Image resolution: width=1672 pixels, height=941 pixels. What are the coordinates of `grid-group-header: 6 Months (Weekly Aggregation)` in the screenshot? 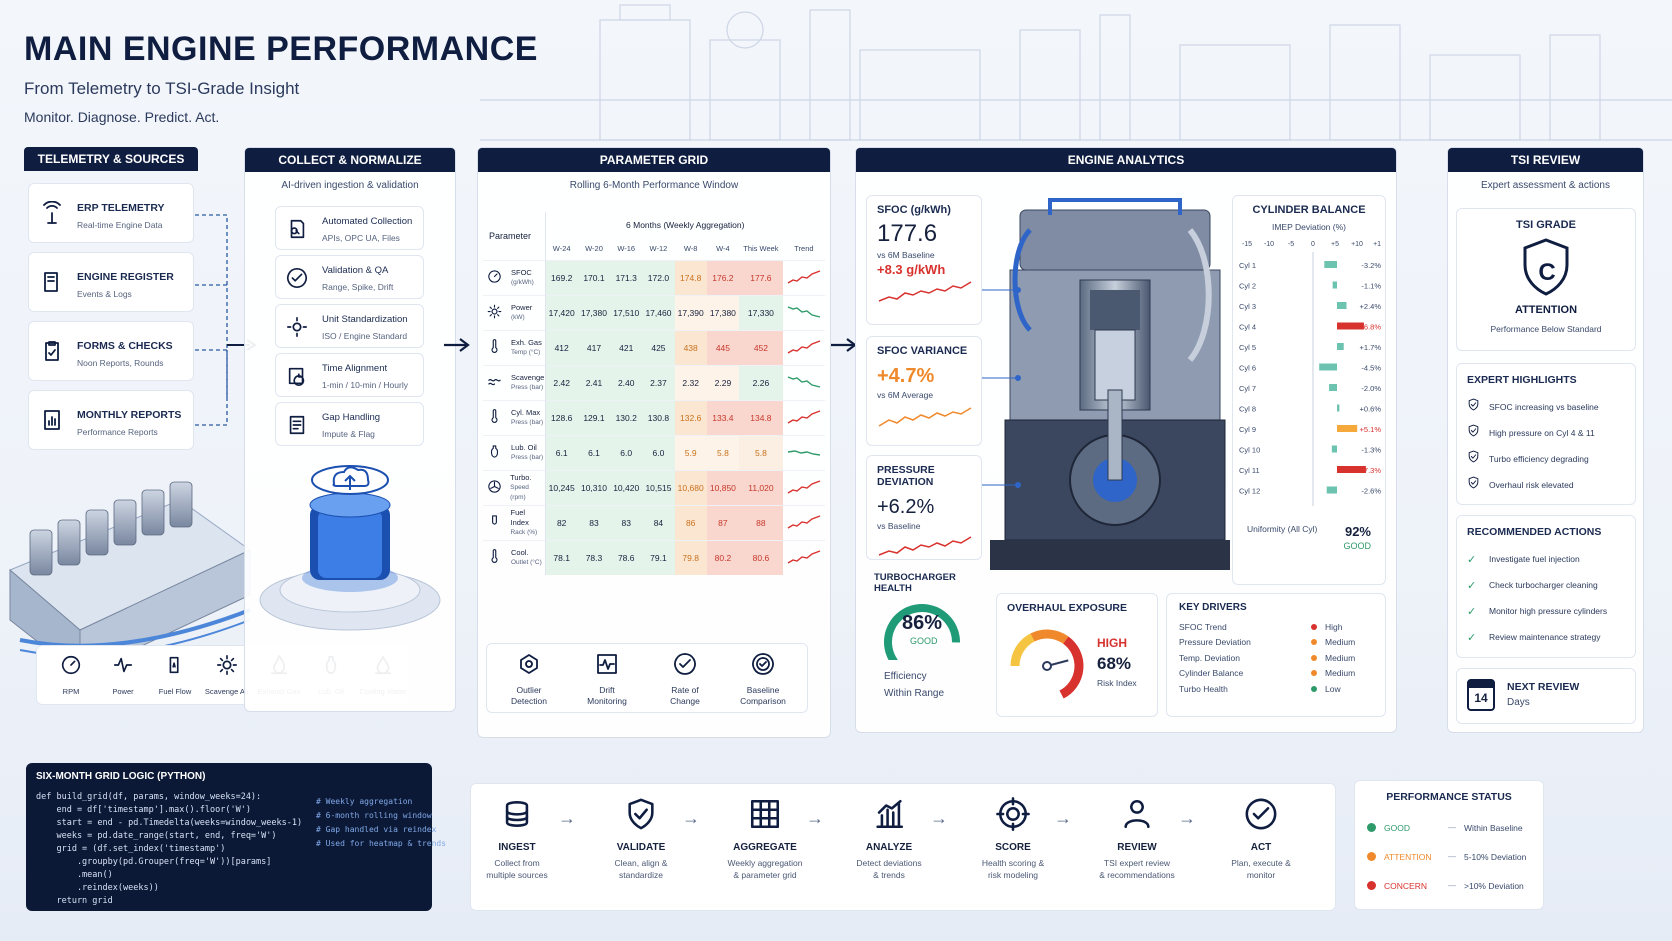 It's located at (685, 225).